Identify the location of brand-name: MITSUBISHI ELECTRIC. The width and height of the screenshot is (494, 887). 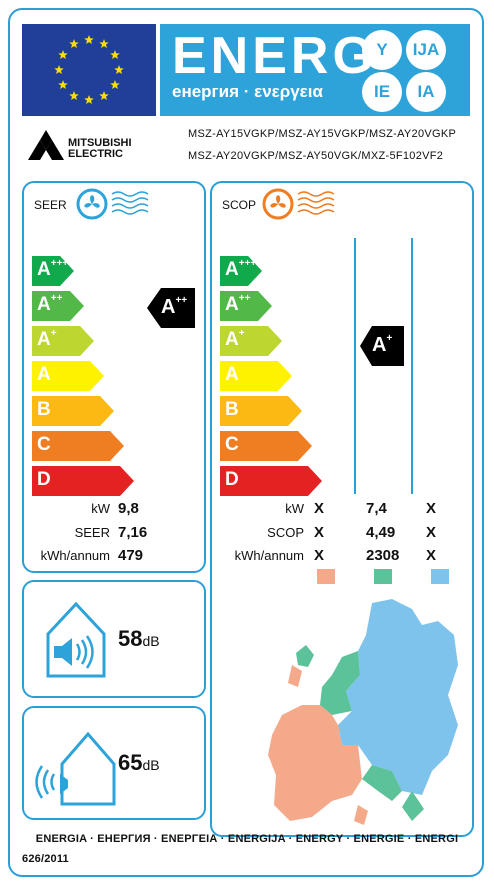
(100, 149).